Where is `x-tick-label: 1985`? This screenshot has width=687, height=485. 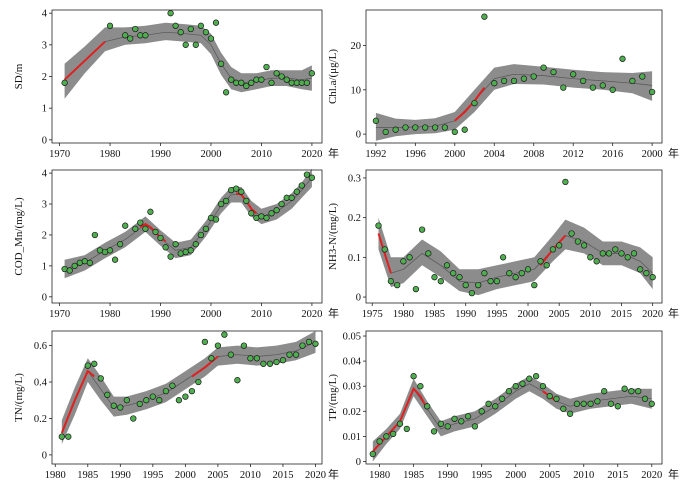
x-tick-label: 1985 is located at coordinates (87, 475).